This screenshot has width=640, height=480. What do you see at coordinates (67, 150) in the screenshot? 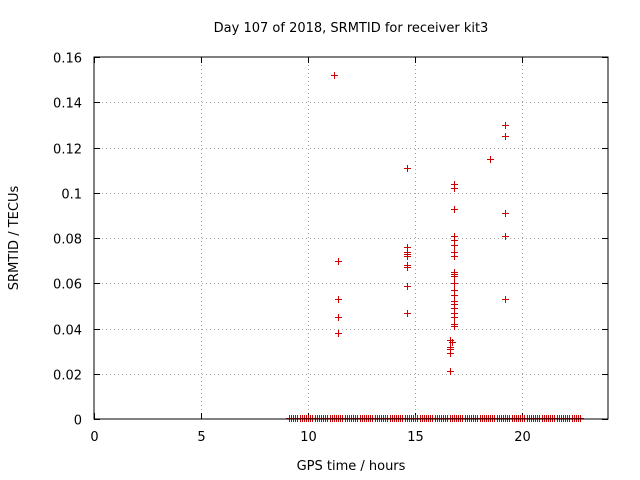
I see `y-tick-label: 0.12` at bounding box center [67, 150].